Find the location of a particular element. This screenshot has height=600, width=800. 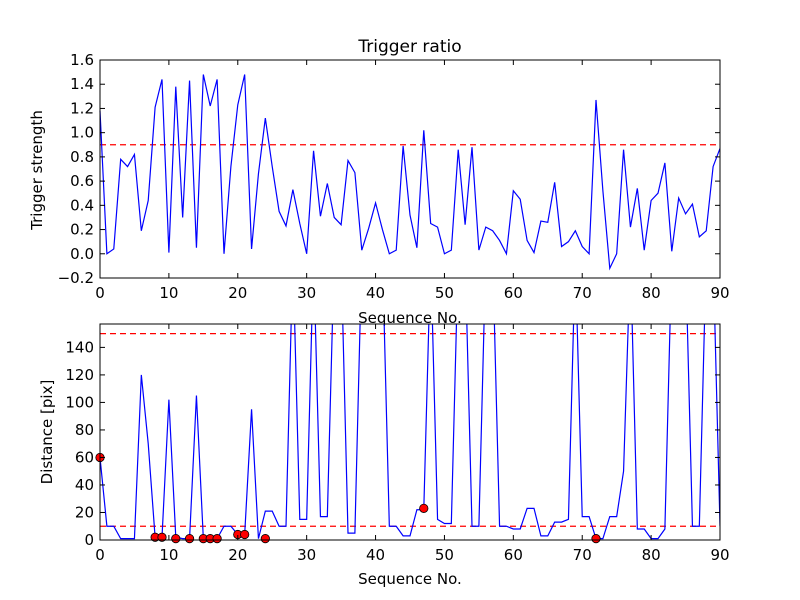

y-tick-label: 20 is located at coordinates (84, 512).